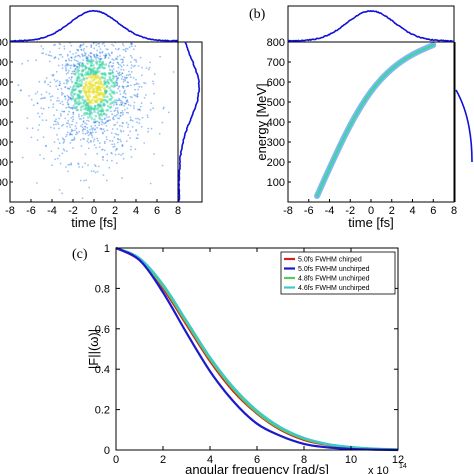 The width and height of the screenshot is (474, 474). Describe the element at coordinates (257, 468) in the screenshot. I see `panel-c-x-axis-label: angular frequency [rad/s]` at that location.